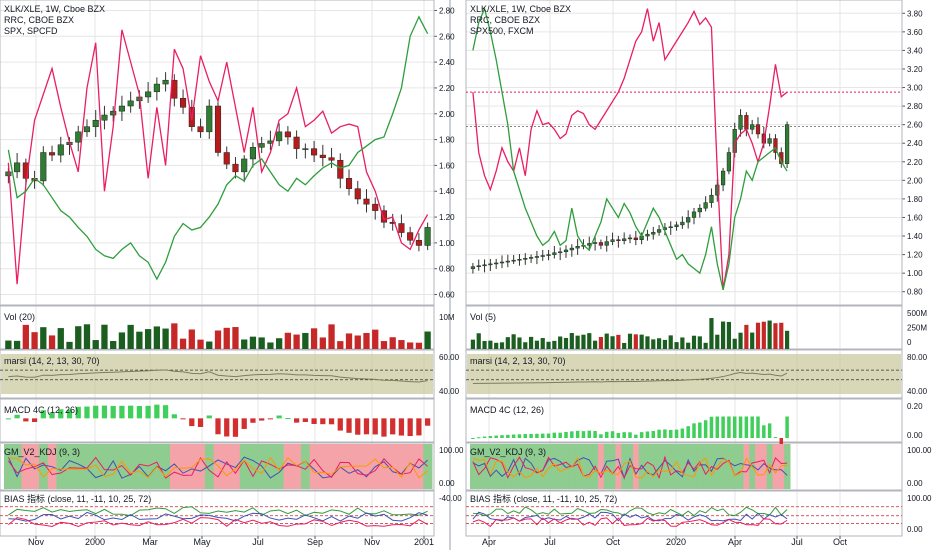 This screenshot has width=932, height=550. What do you see at coordinates (447, 217) in the screenshot?
I see `y-tick-label: 1.20` at bounding box center [447, 217].